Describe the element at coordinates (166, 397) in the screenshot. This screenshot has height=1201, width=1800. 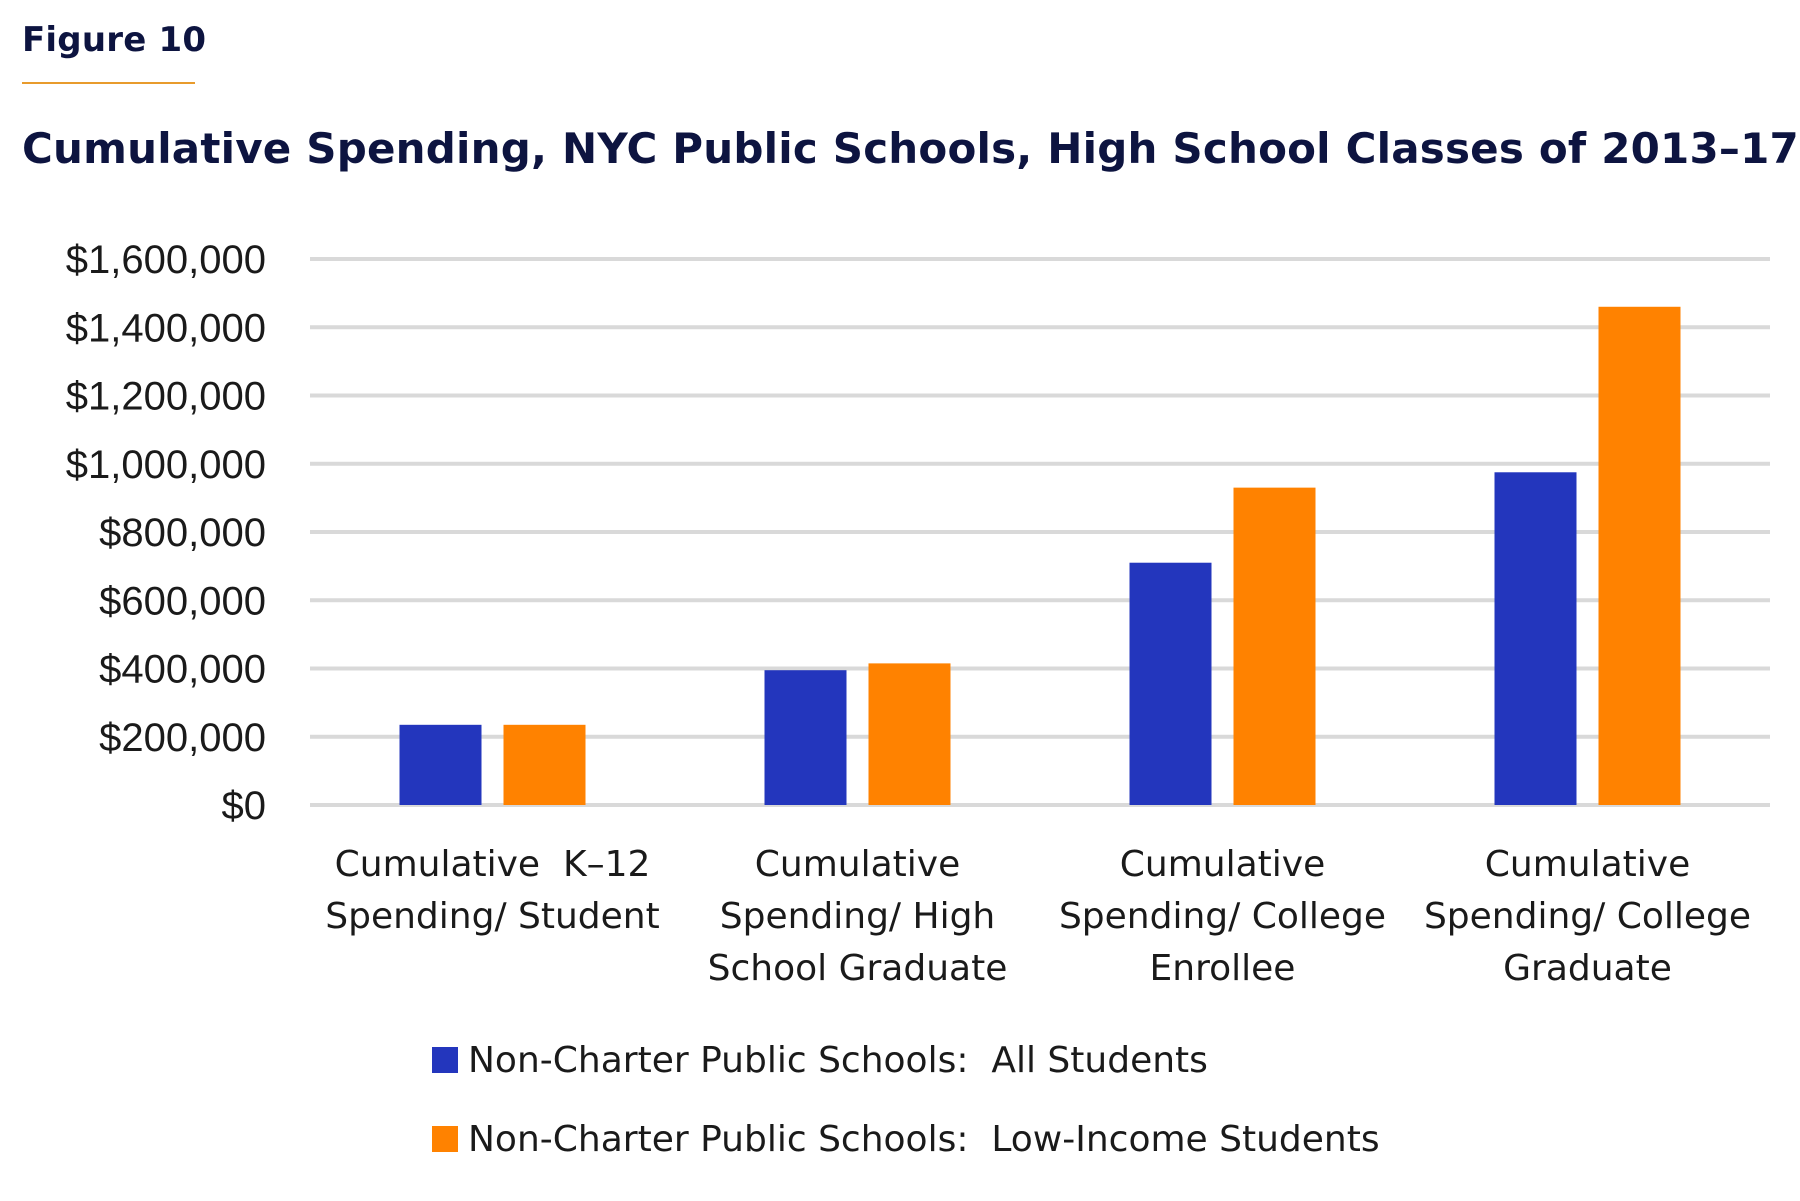
I see `y-tick-label: $1,200,000` at that location.